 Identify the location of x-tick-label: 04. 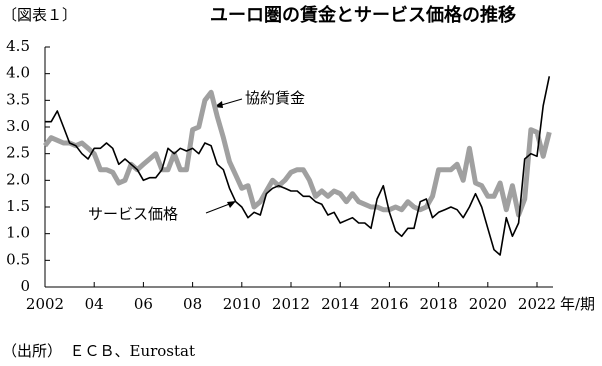
(94, 304).